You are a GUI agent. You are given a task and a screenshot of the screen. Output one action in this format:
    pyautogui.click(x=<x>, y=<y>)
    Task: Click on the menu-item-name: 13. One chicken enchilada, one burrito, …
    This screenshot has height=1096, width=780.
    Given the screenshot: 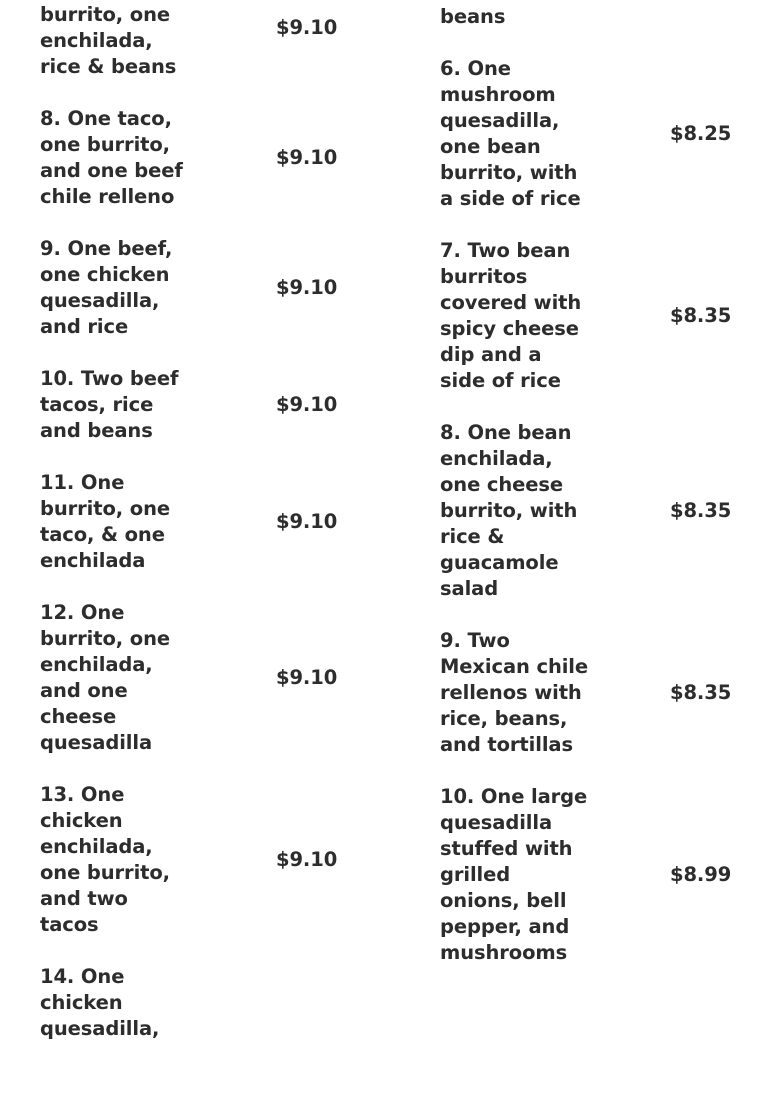 What is the action you would take?
    pyautogui.click(x=105, y=859)
    